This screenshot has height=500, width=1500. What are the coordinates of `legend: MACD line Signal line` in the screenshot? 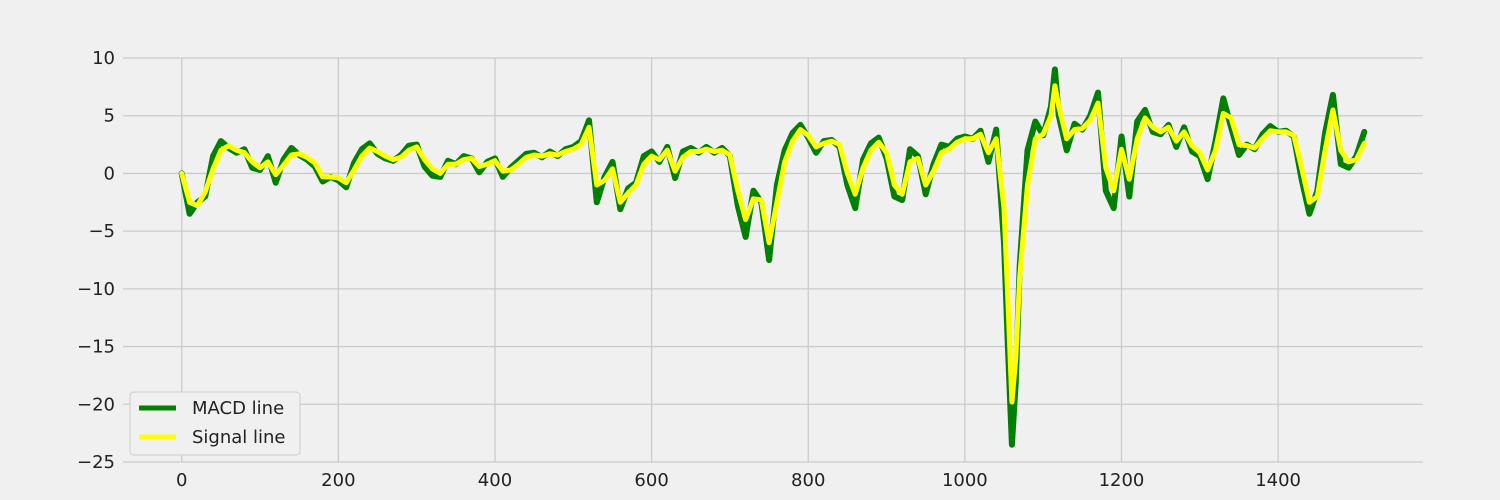 It's located at (215, 423).